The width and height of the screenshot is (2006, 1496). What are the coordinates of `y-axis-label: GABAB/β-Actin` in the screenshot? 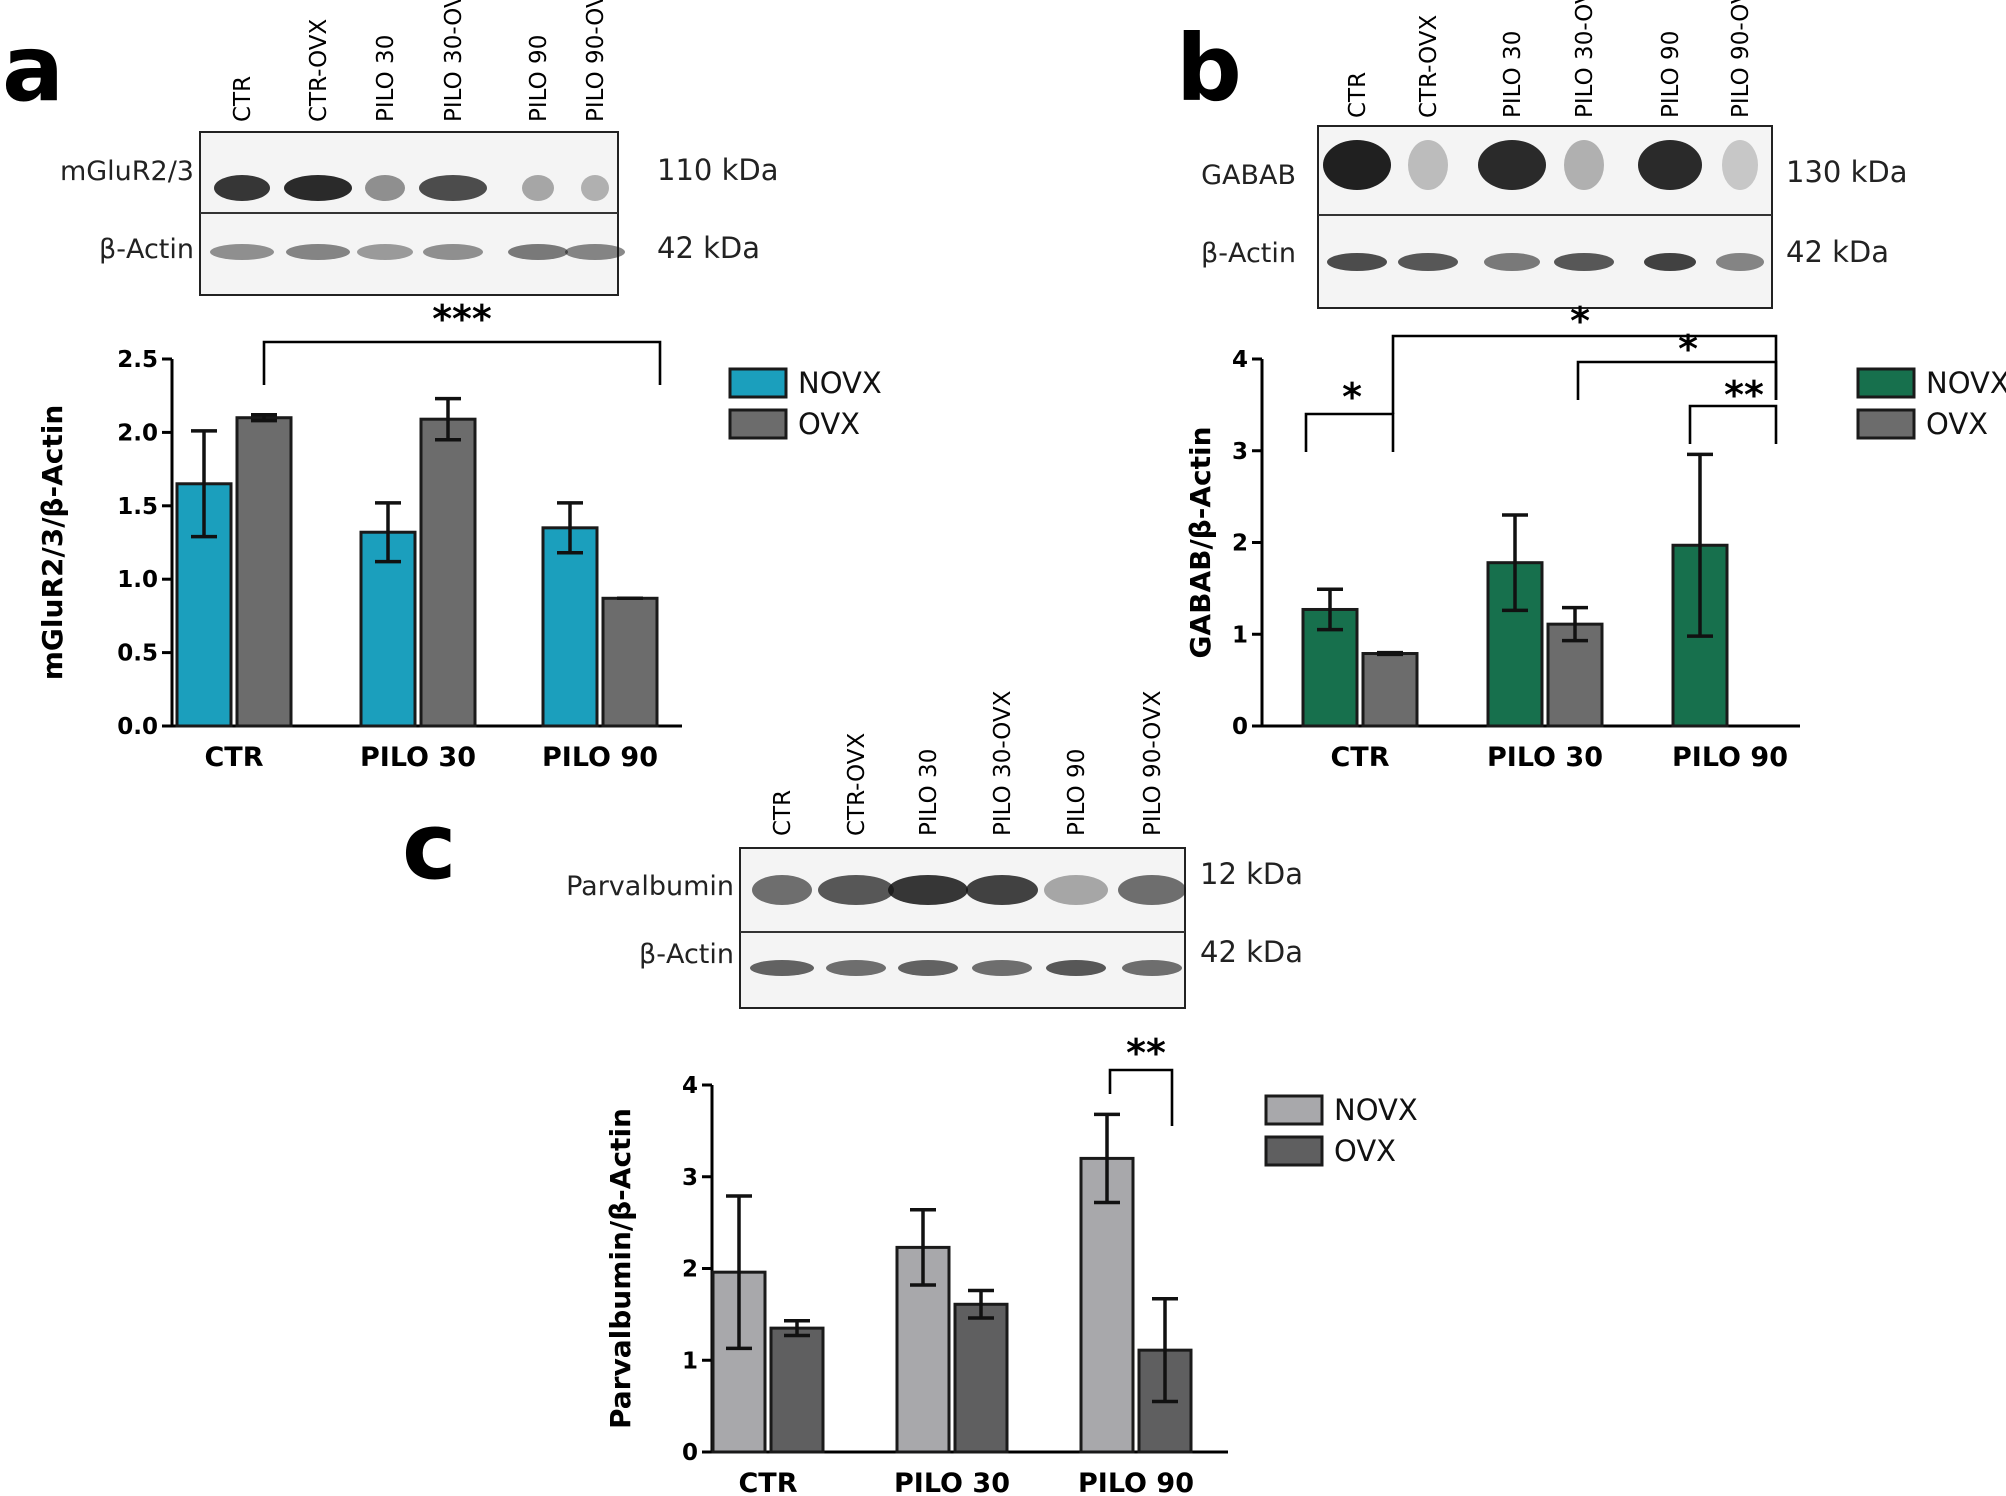 It's located at (1200, 542).